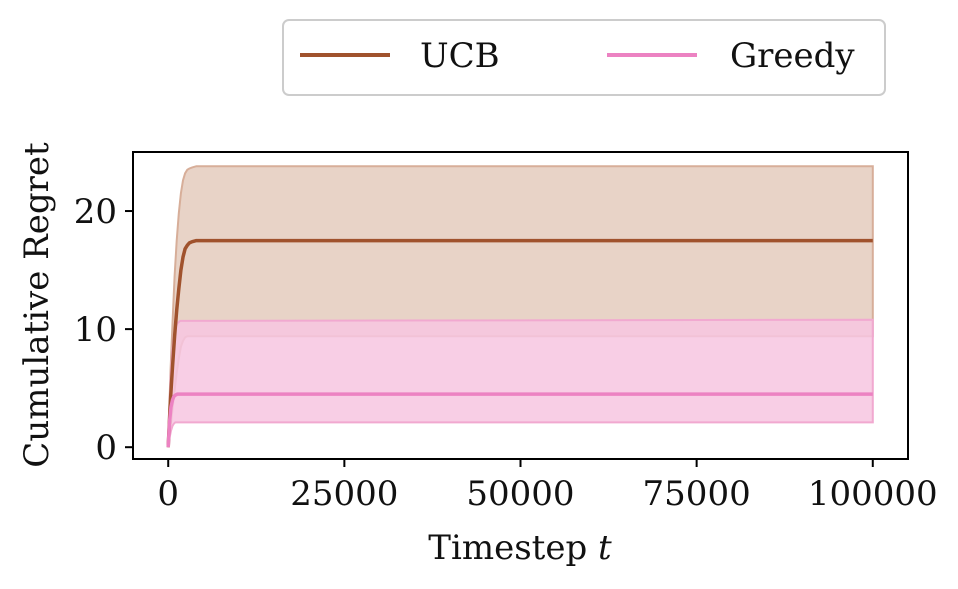 Image resolution: width=958 pixels, height=589 pixels. What do you see at coordinates (106, 448) in the screenshot?
I see `y-tick-label: 0` at bounding box center [106, 448].